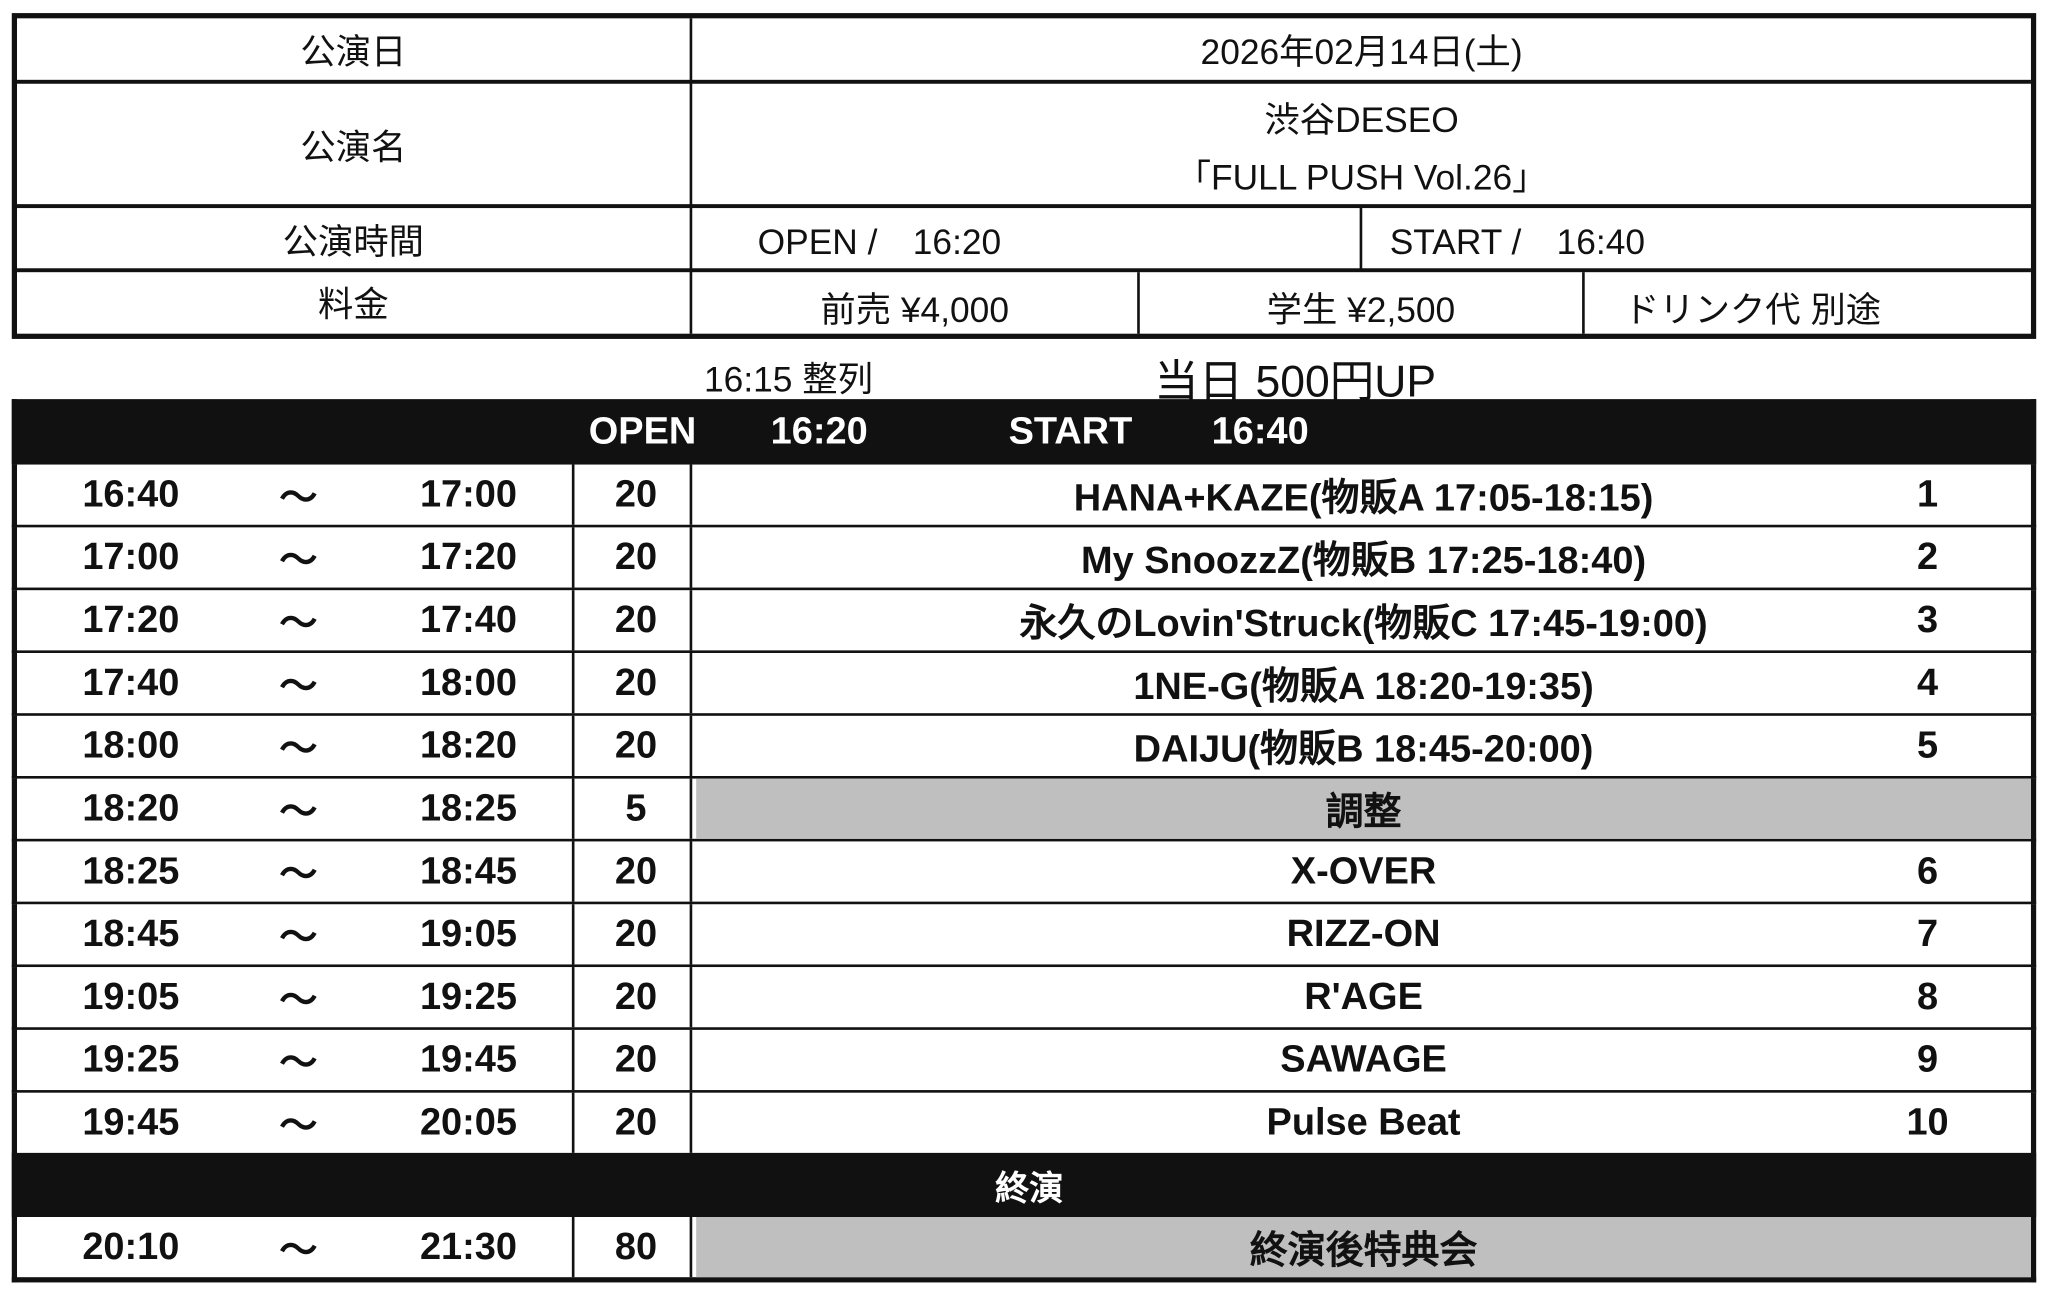 The height and width of the screenshot is (1302, 2048). What do you see at coordinates (131, 1059) in the screenshot?
I see `start-time: 19:25` at bounding box center [131, 1059].